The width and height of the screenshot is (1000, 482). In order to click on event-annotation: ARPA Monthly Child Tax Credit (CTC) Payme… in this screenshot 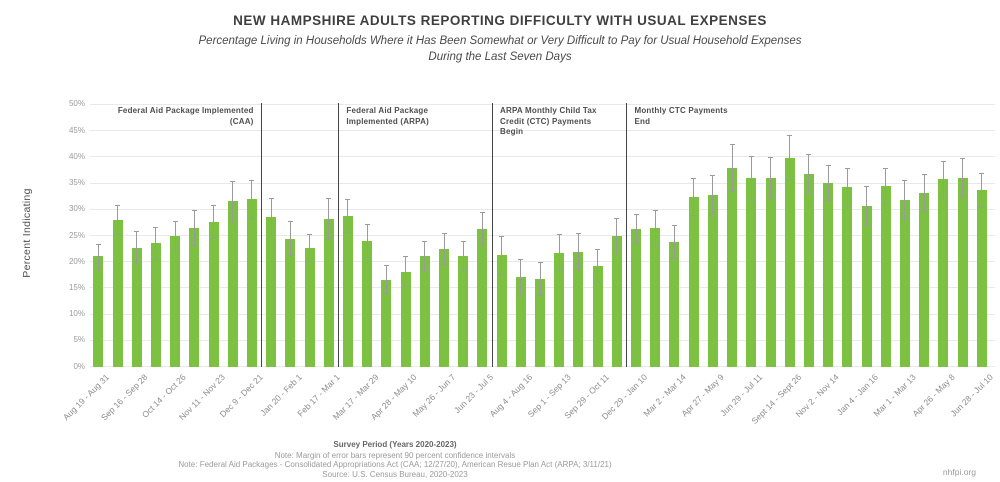, I will do `click(548, 122)`.